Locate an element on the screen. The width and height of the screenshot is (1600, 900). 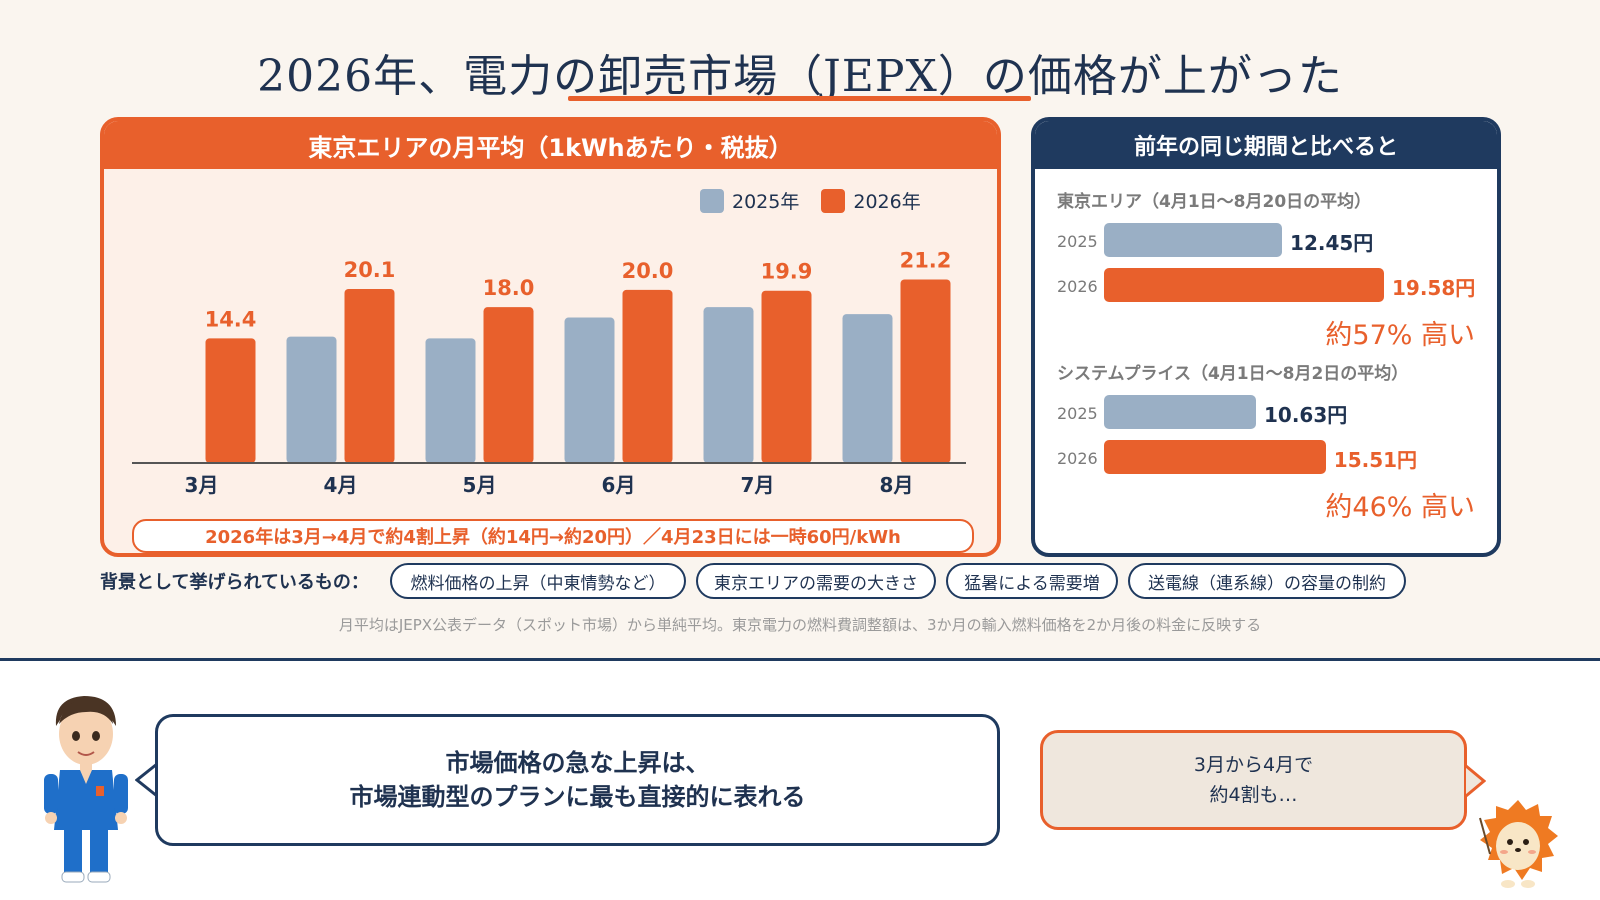
side-speech-line1: 3月から4月で is located at coordinates (1253, 765).